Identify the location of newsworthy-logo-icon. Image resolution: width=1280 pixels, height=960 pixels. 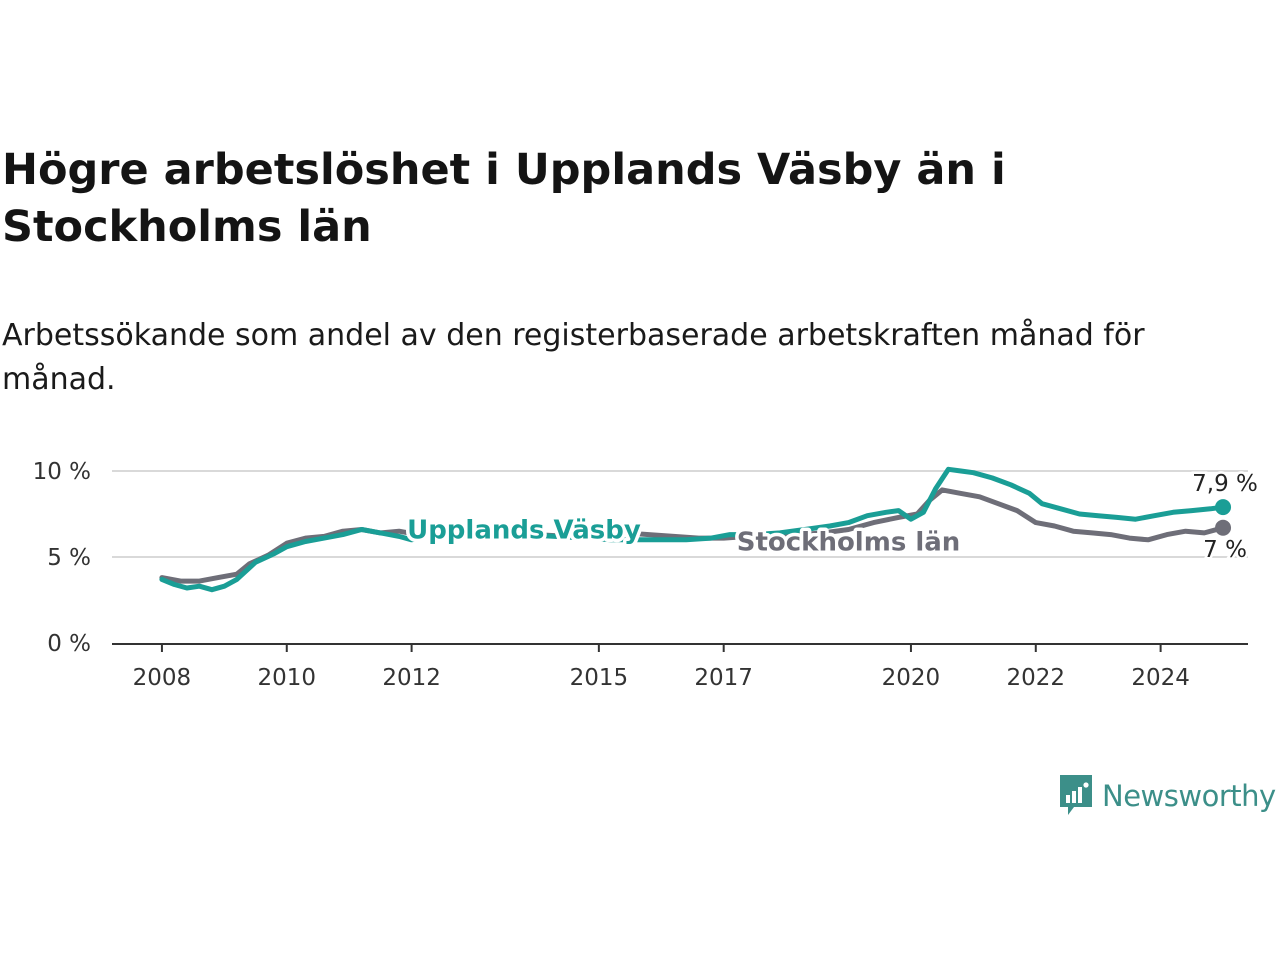
(1076, 795).